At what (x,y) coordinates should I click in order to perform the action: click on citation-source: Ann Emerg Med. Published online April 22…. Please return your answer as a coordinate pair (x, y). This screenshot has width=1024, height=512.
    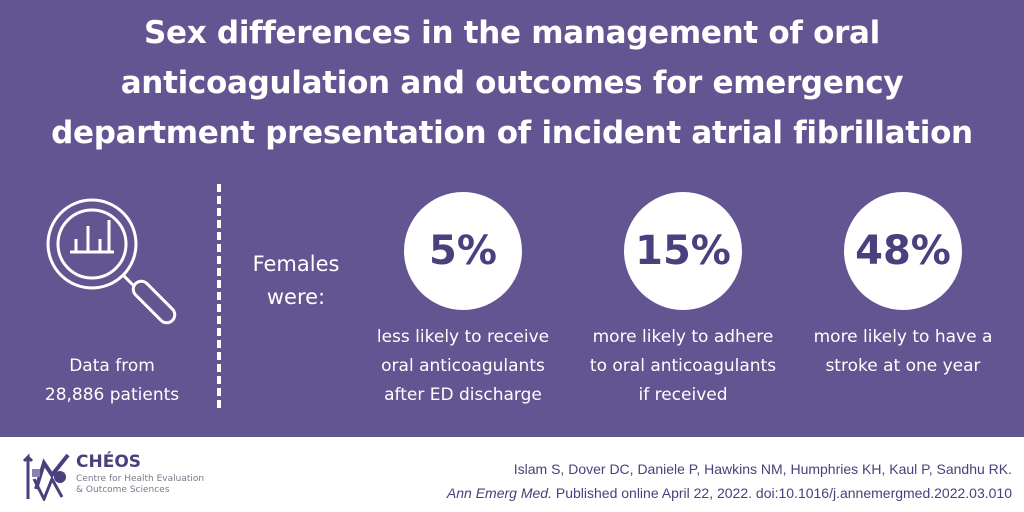
    Looking at the image, I should click on (729, 493).